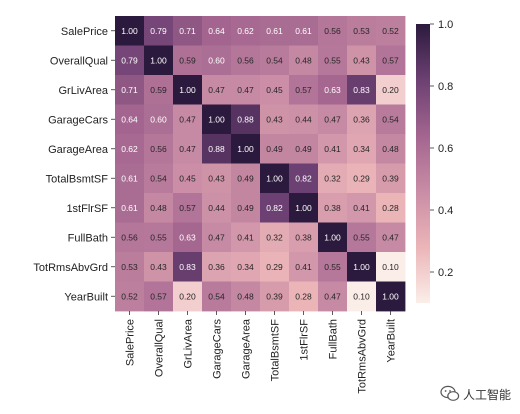  I want to click on cell-value-label: 0.39, so click(274, 296).